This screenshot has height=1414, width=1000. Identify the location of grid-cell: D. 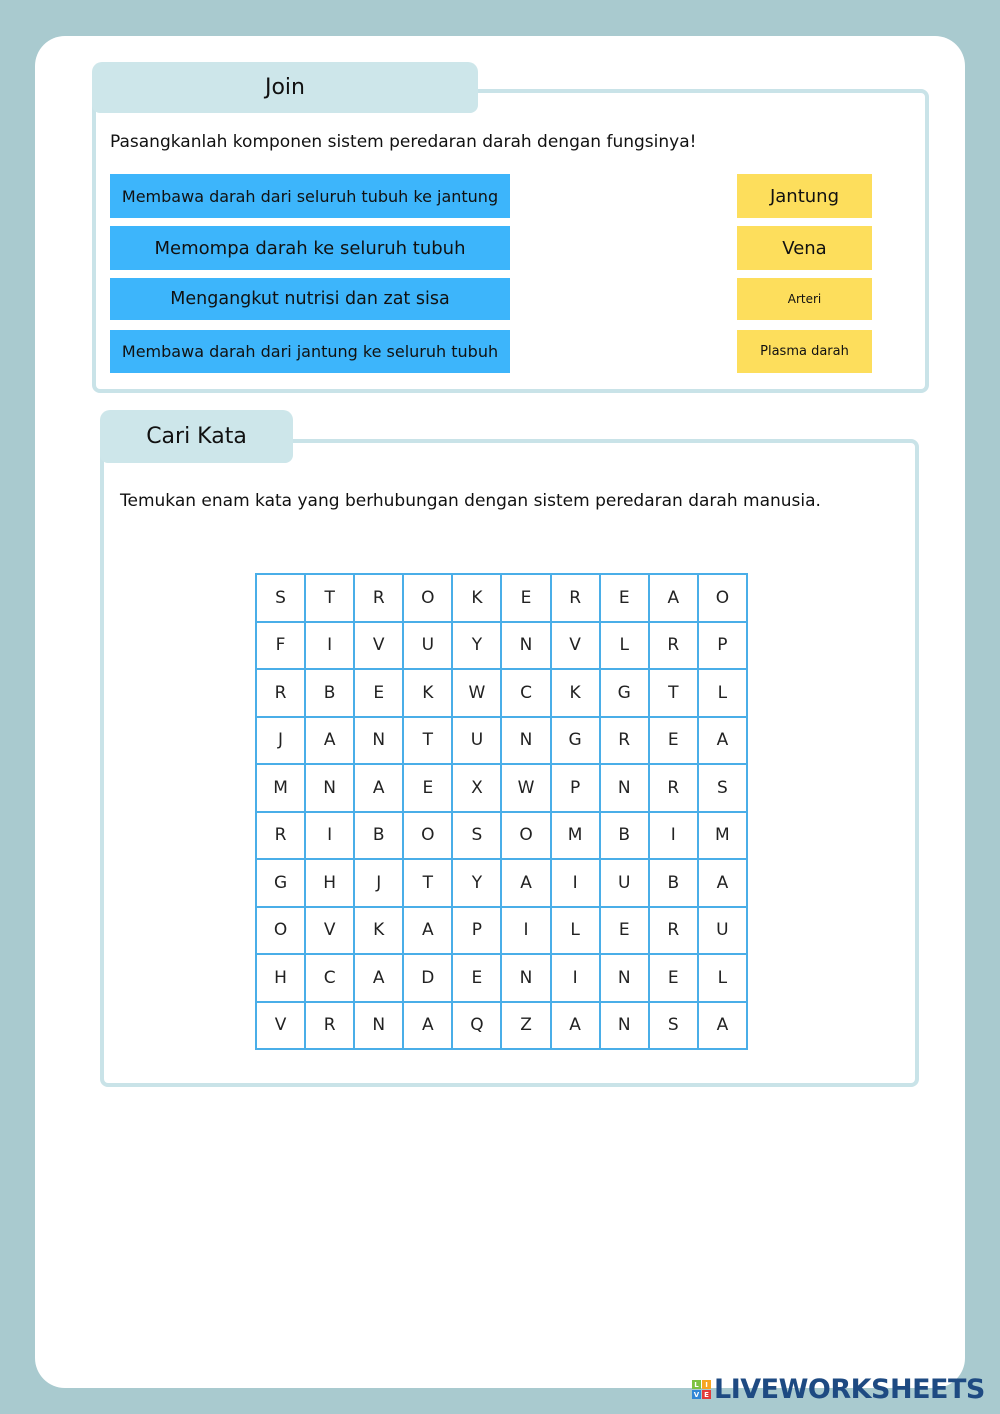
(429, 979).